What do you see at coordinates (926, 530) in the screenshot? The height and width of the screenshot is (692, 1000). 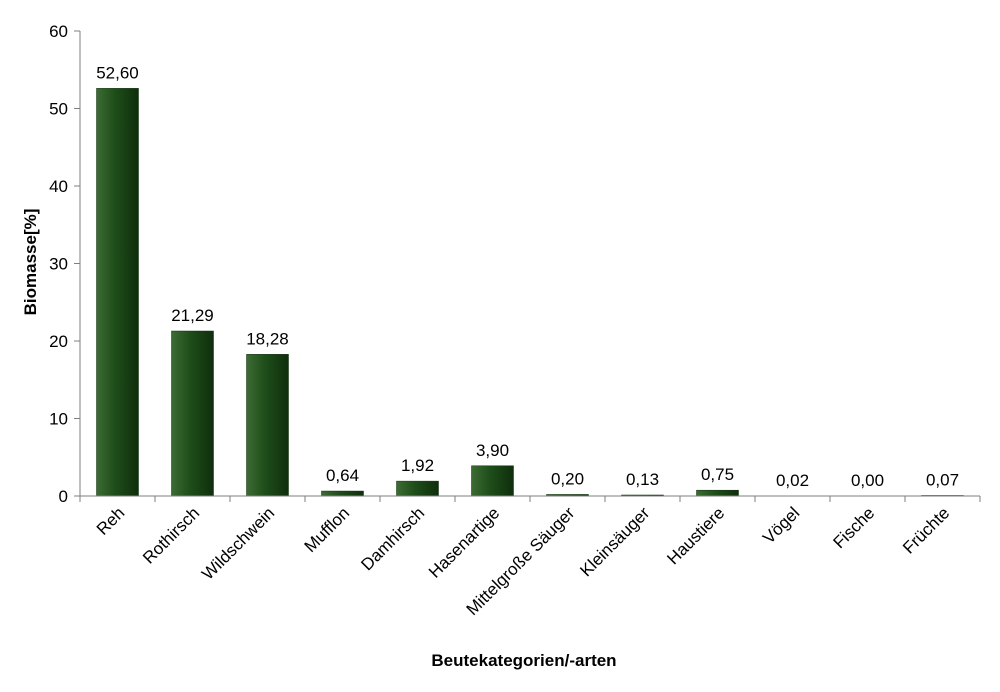 I see `category-label: Früchte` at bounding box center [926, 530].